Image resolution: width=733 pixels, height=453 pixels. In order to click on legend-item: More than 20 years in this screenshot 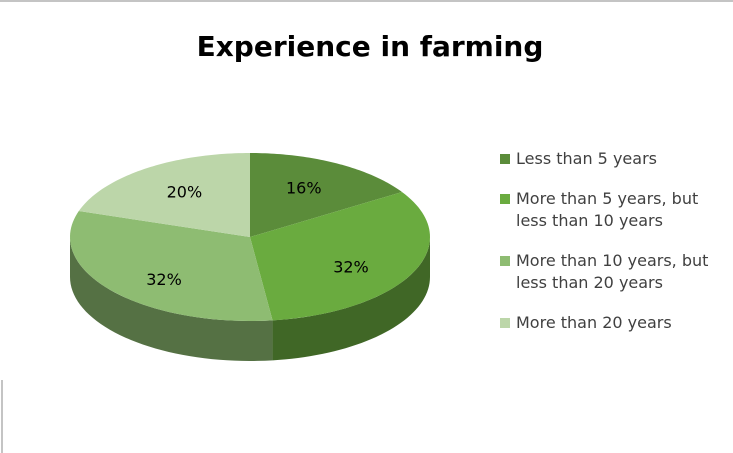, I will do `click(610, 323)`.